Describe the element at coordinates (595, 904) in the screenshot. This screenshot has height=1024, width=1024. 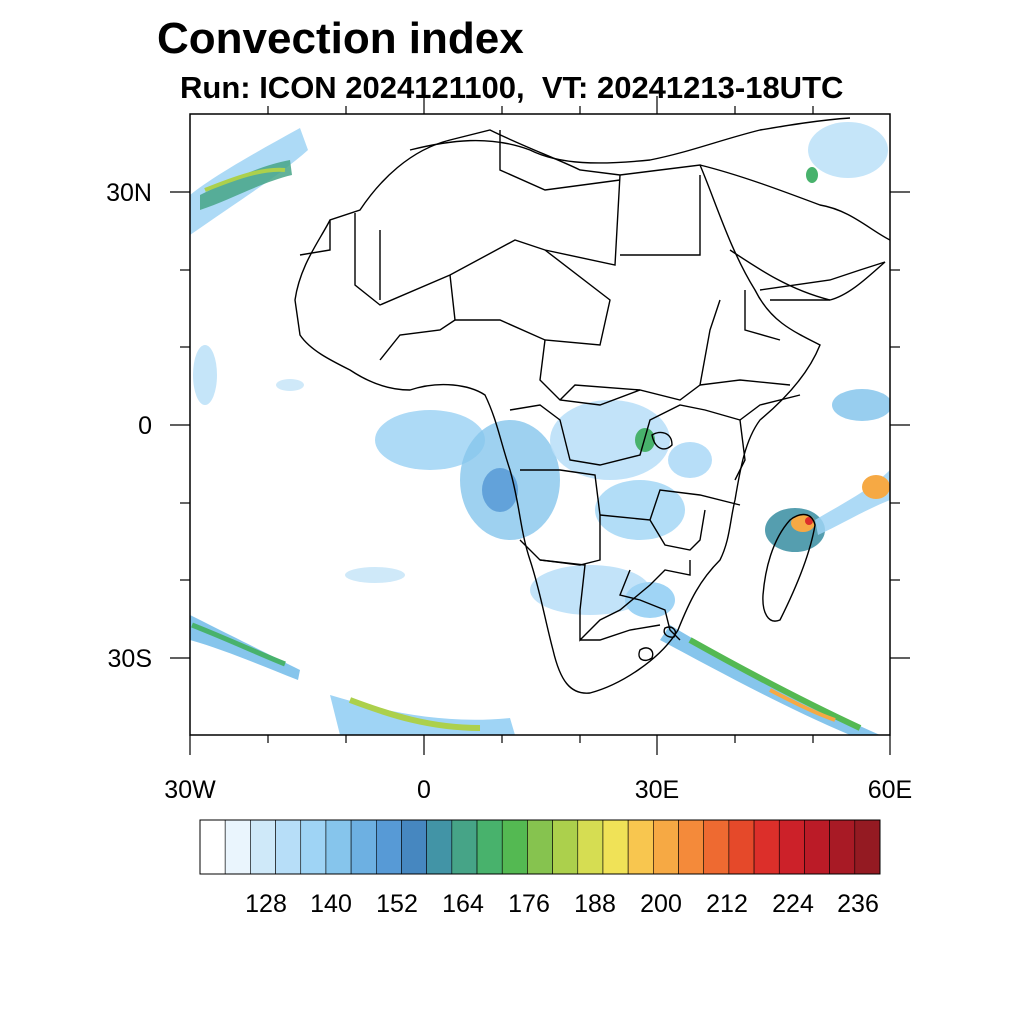
I see `colorbar-label-188: 188` at that location.